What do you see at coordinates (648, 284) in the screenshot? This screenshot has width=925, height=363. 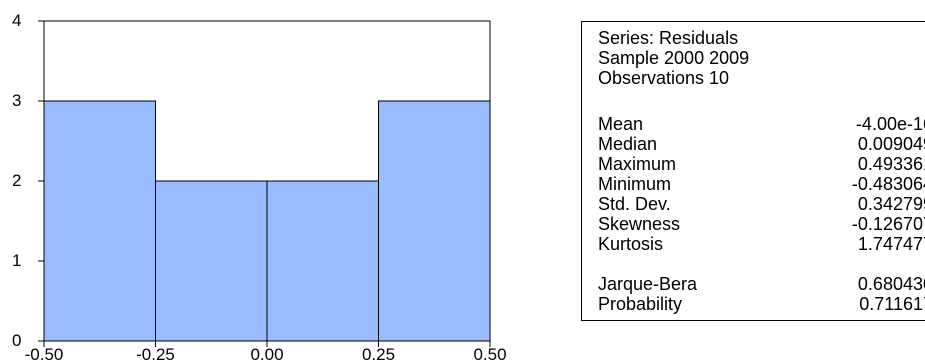 I see `stat-label: Jarque-Bera` at bounding box center [648, 284].